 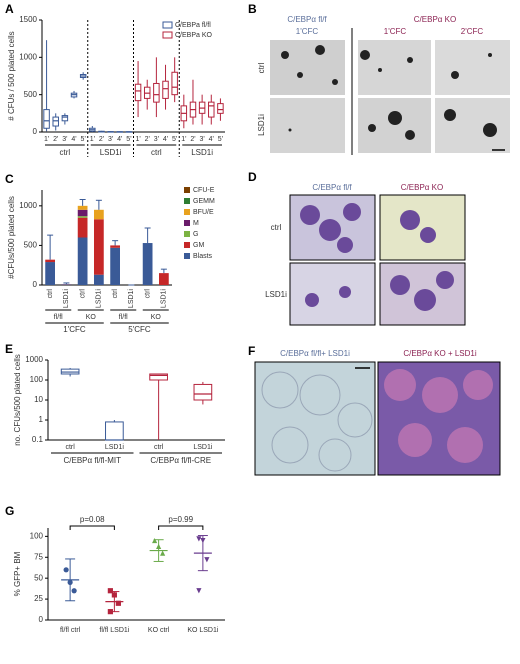 What do you see at coordinates (37, 379) in the screenshot?
I see `y-tick-label: 100` at bounding box center [37, 379].